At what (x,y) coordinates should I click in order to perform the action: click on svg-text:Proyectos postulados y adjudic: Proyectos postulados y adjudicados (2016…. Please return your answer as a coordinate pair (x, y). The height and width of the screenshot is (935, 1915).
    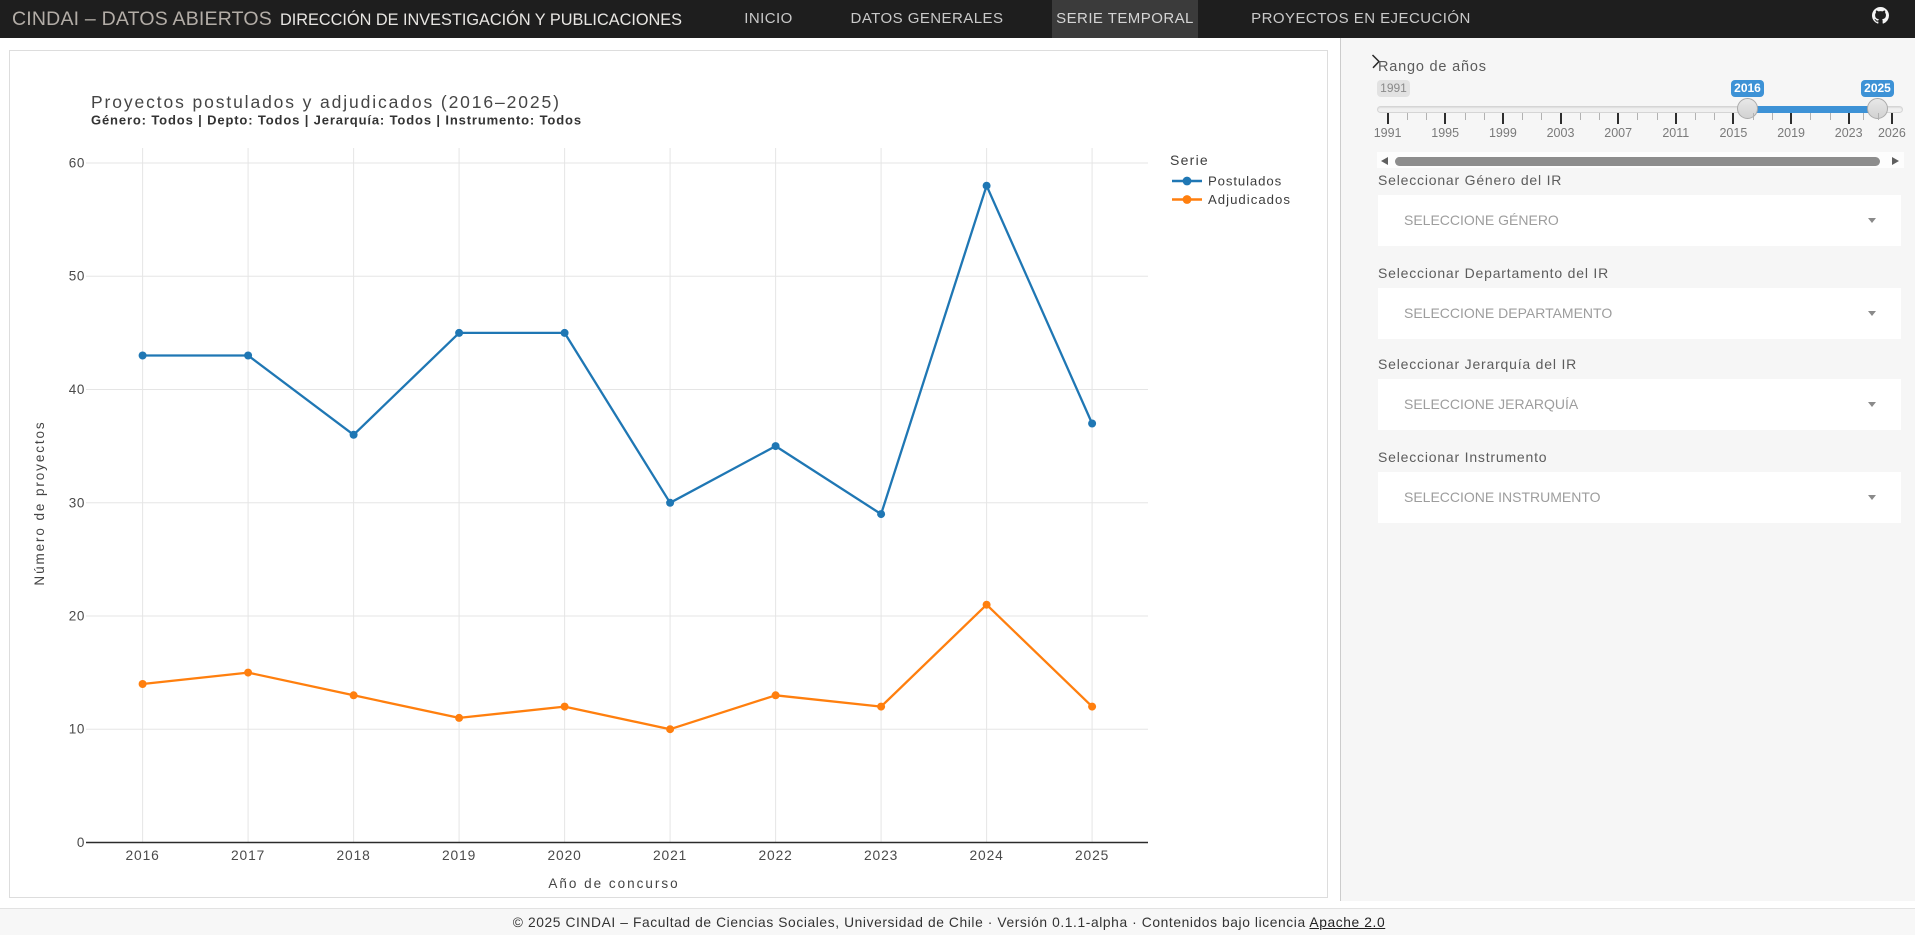
    Looking at the image, I should click on (326, 102).